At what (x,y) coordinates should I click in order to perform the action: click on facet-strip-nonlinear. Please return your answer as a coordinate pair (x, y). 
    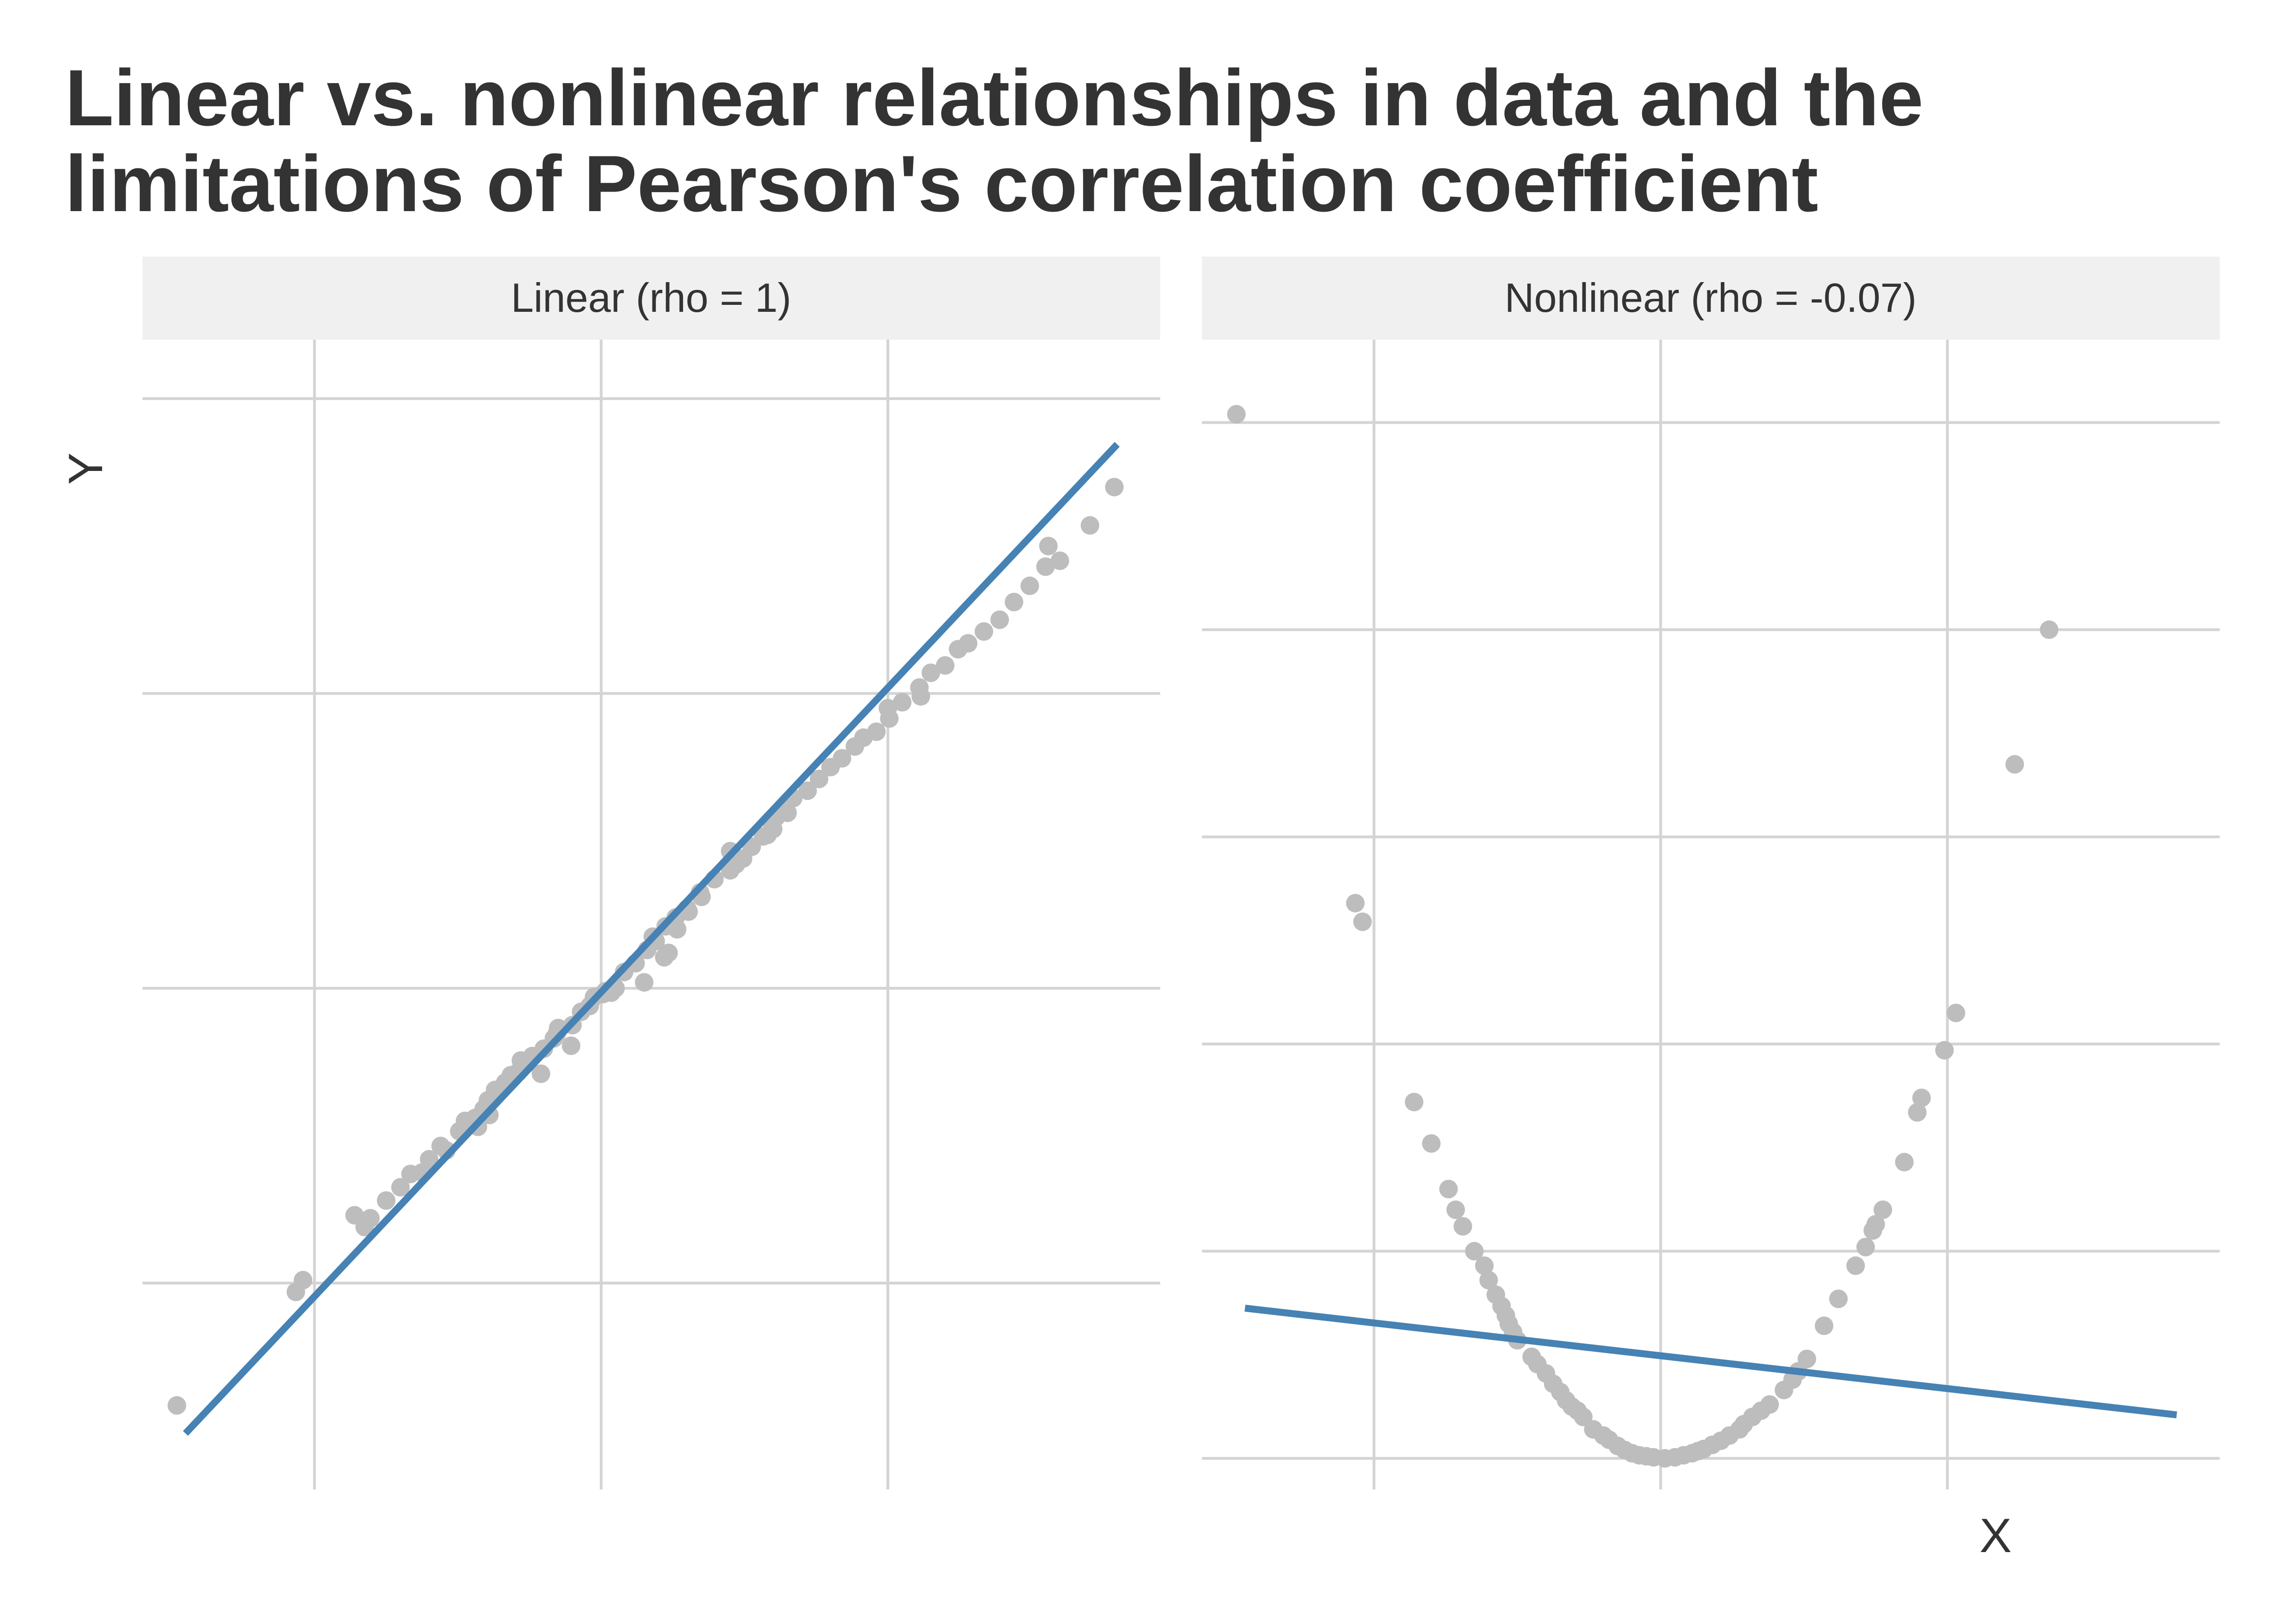
    Looking at the image, I should click on (1711, 298).